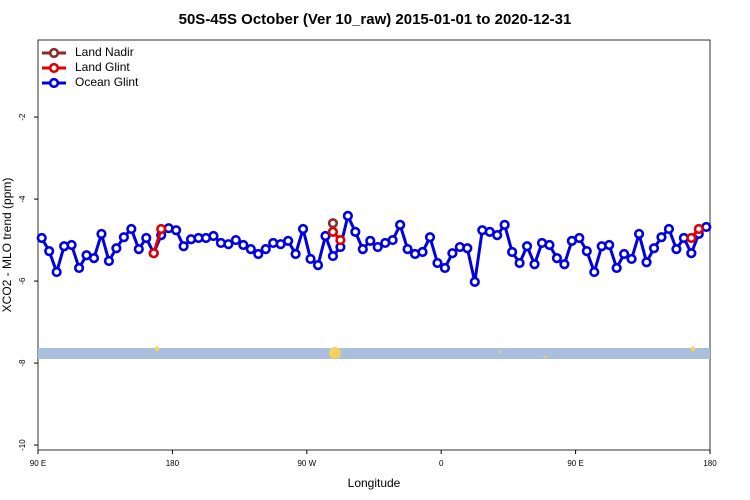 Image resolution: width=750 pixels, height=500 pixels. I want to click on y-tick-label: -2, so click(22, 117).